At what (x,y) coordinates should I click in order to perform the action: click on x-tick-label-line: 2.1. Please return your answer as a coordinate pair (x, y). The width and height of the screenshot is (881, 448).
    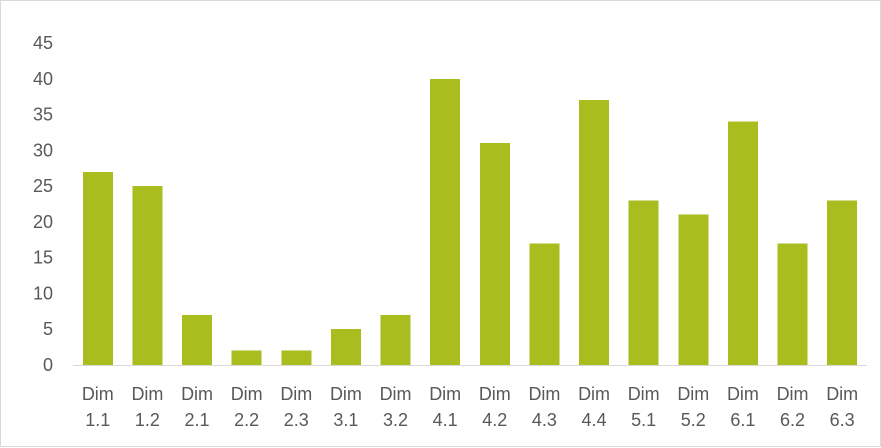
    Looking at the image, I should click on (197, 420).